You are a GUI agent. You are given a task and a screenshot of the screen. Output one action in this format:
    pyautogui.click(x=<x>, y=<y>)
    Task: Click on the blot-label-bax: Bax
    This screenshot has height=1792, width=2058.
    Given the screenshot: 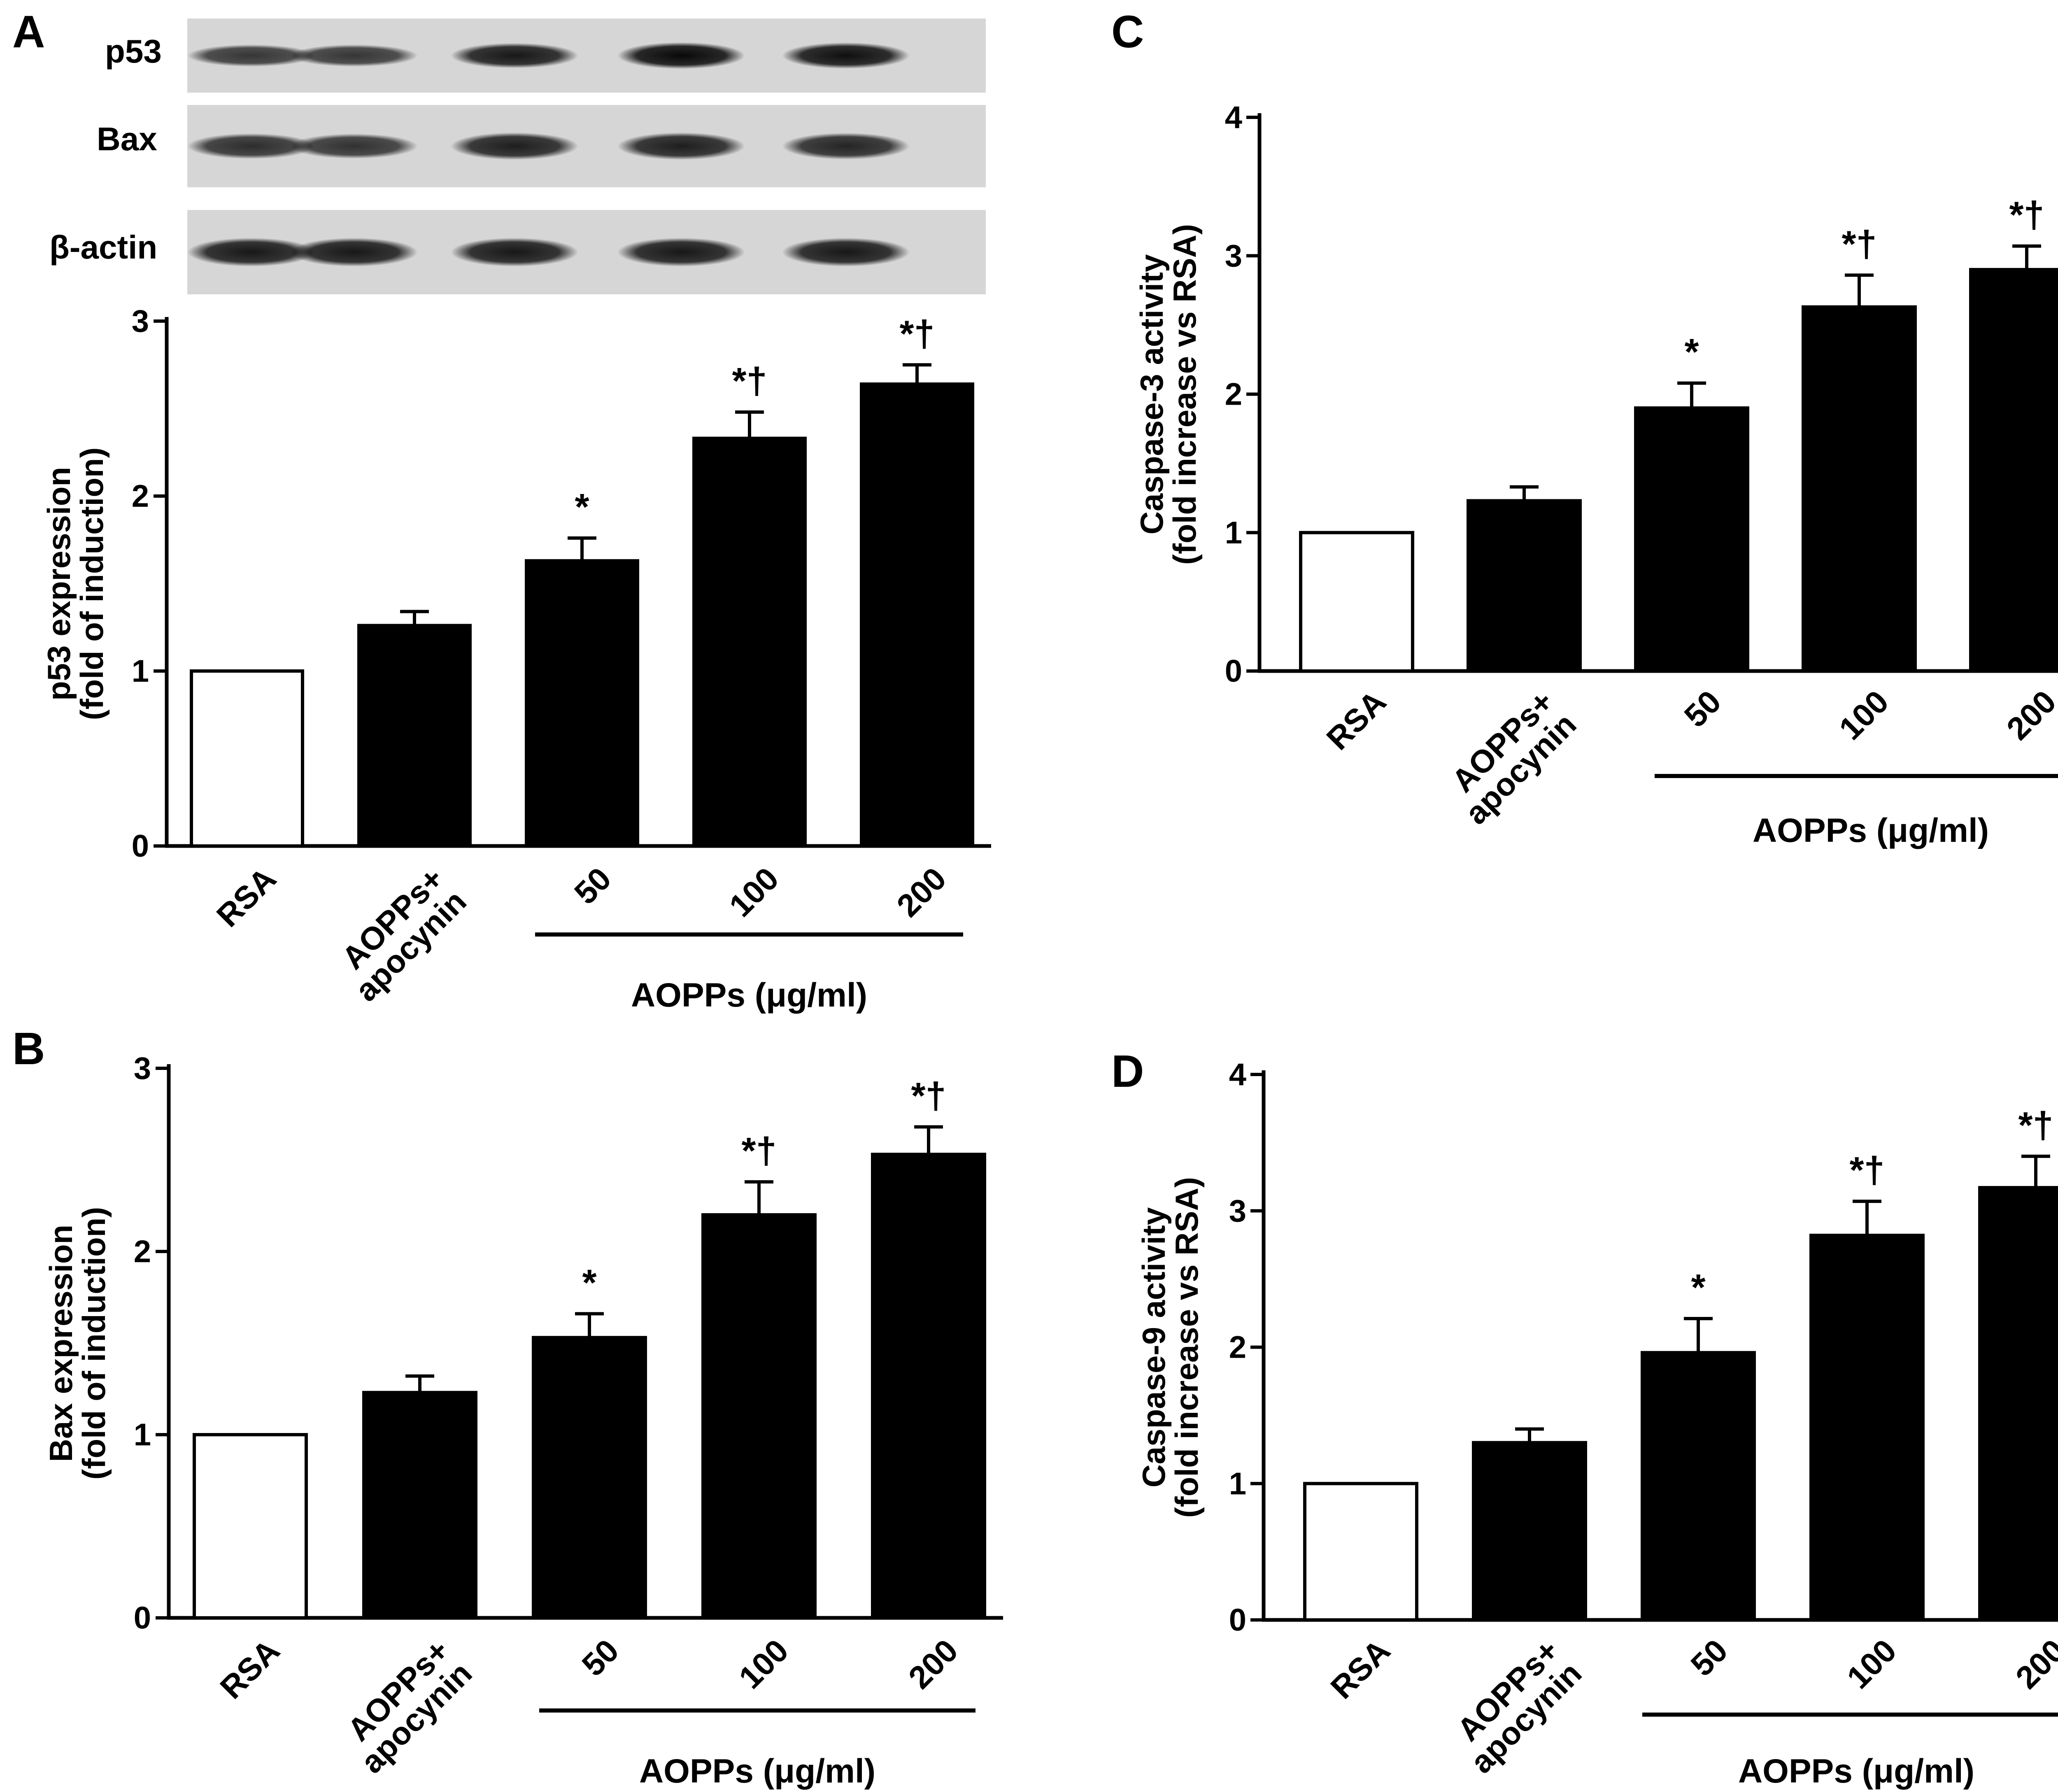 What is the action you would take?
    pyautogui.click(x=127, y=139)
    